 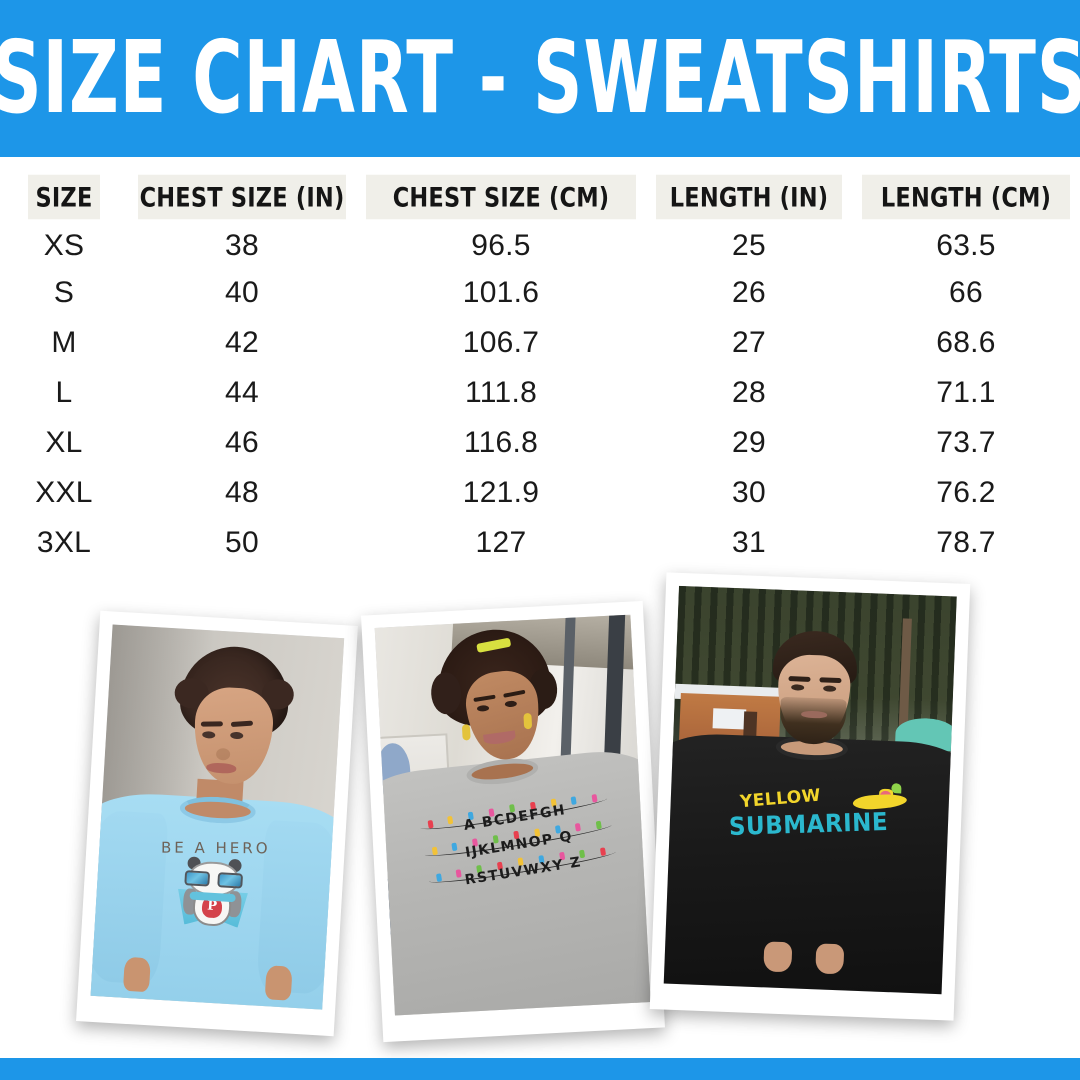 What do you see at coordinates (64, 245) in the screenshot?
I see `cell-size: XS` at bounding box center [64, 245].